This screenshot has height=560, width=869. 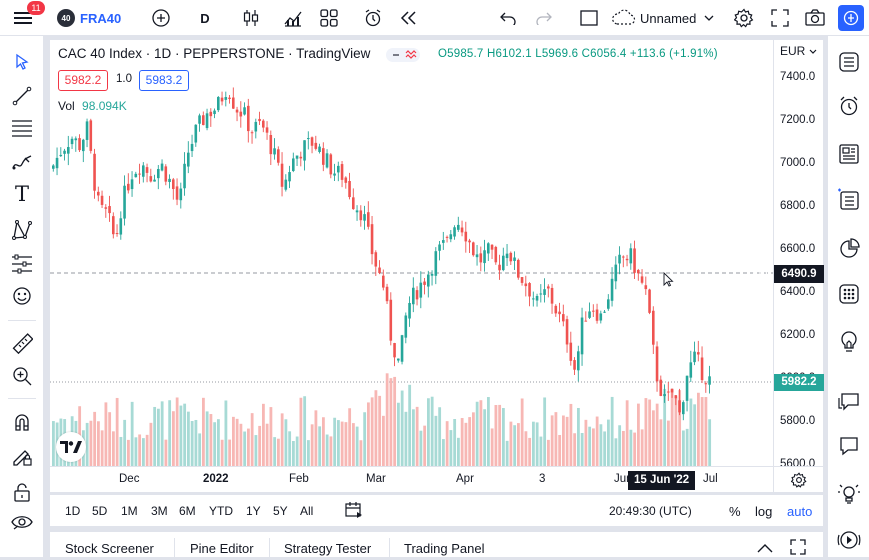 What do you see at coordinates (293, 18) in the screenshot?
I see `indicators-icon` at bounding box center [293, 18].